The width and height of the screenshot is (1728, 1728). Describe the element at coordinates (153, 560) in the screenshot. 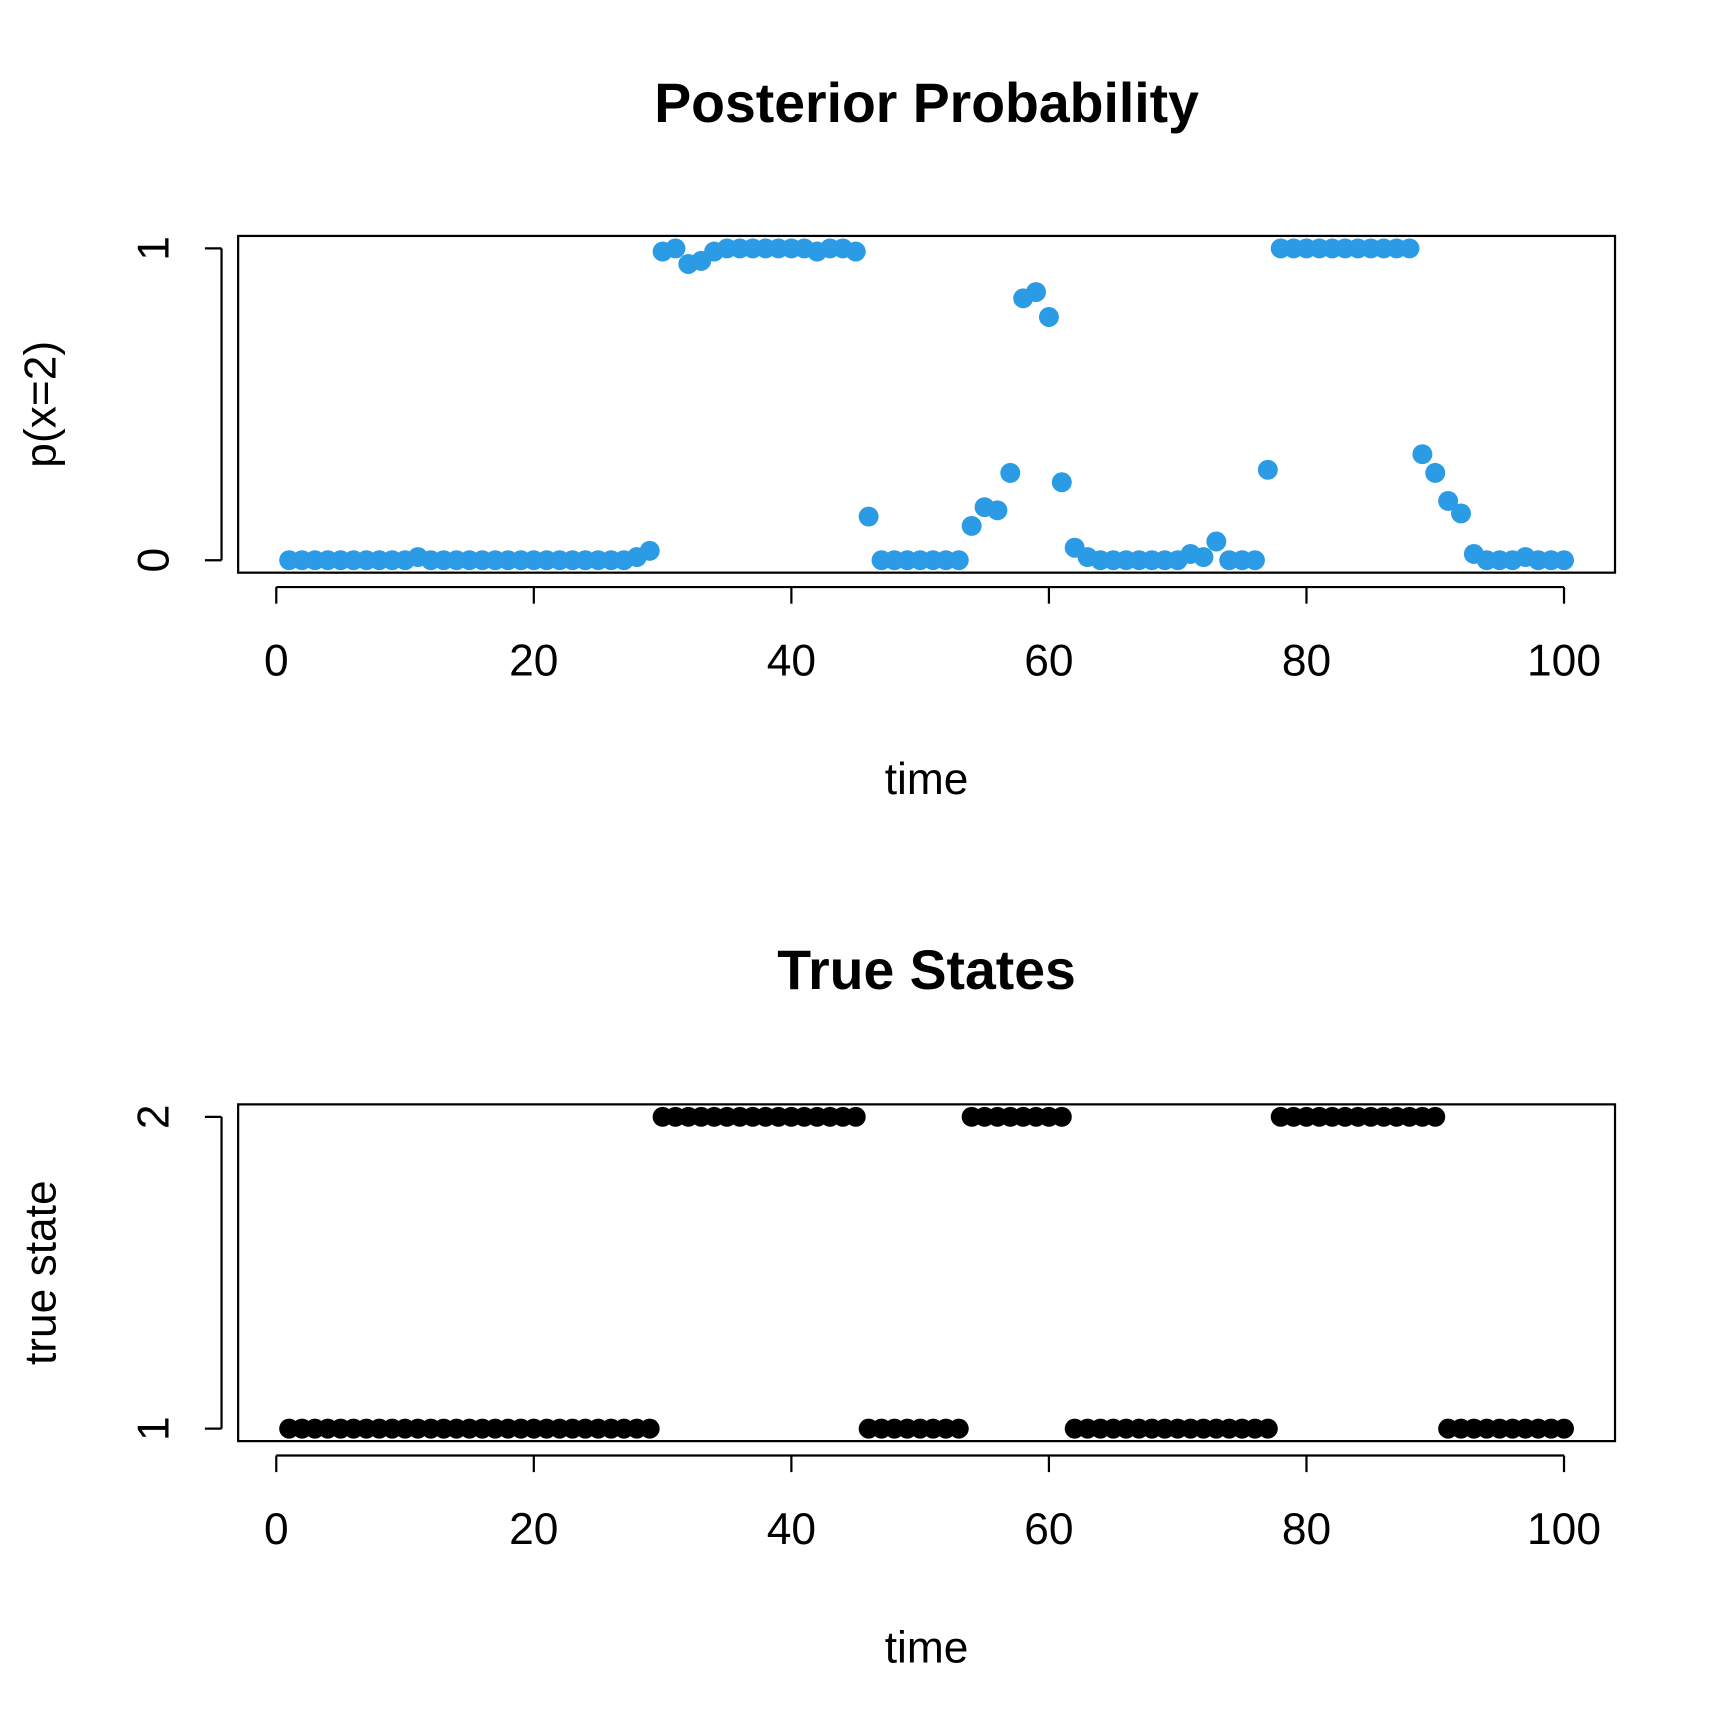

I see `y-tick-label: 0` at that location.